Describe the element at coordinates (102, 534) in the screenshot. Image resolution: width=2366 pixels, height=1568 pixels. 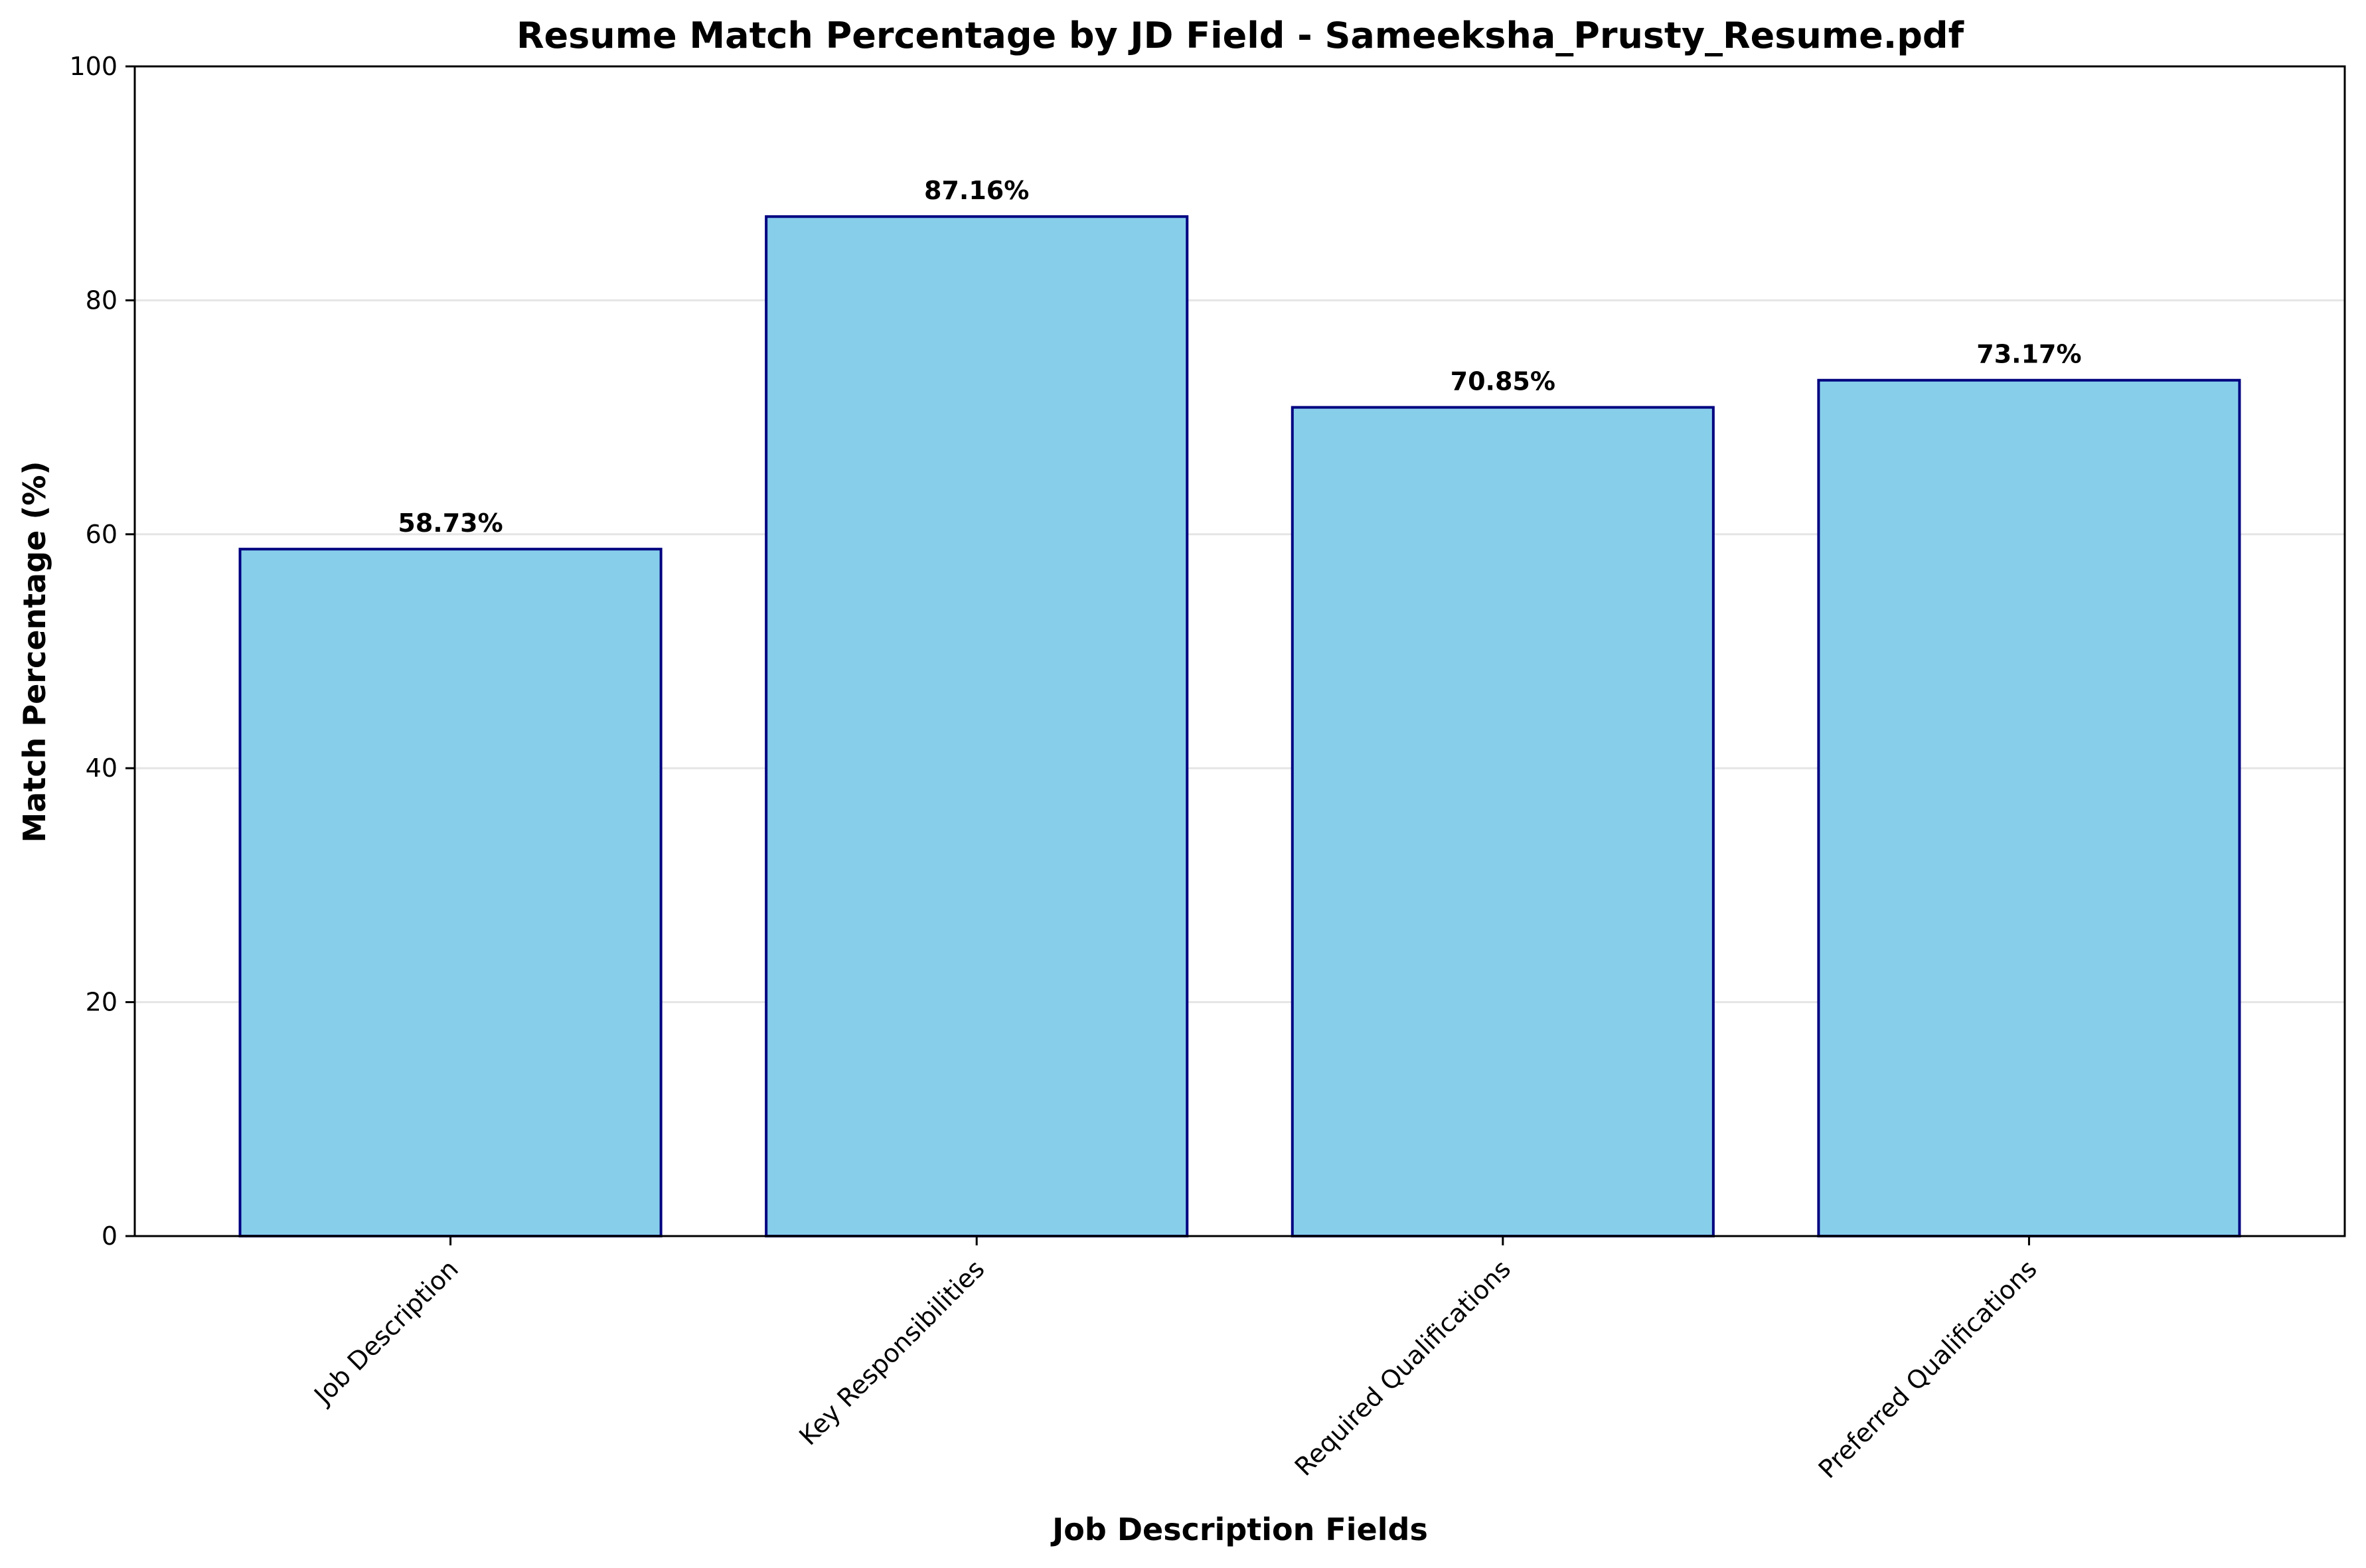
I see `y-tick-label: 60` at that location.